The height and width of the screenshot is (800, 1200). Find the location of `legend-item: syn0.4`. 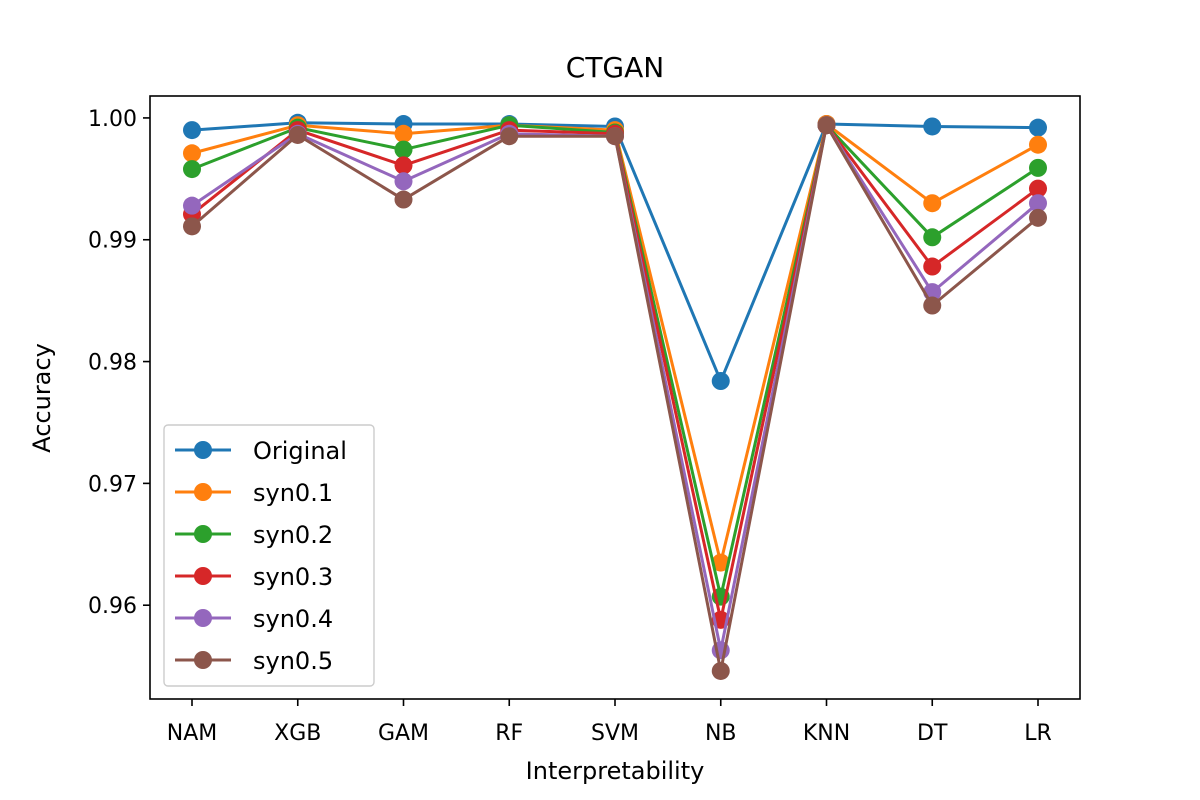

legend-item: syn0.4 is located at coordinates (254, 619).